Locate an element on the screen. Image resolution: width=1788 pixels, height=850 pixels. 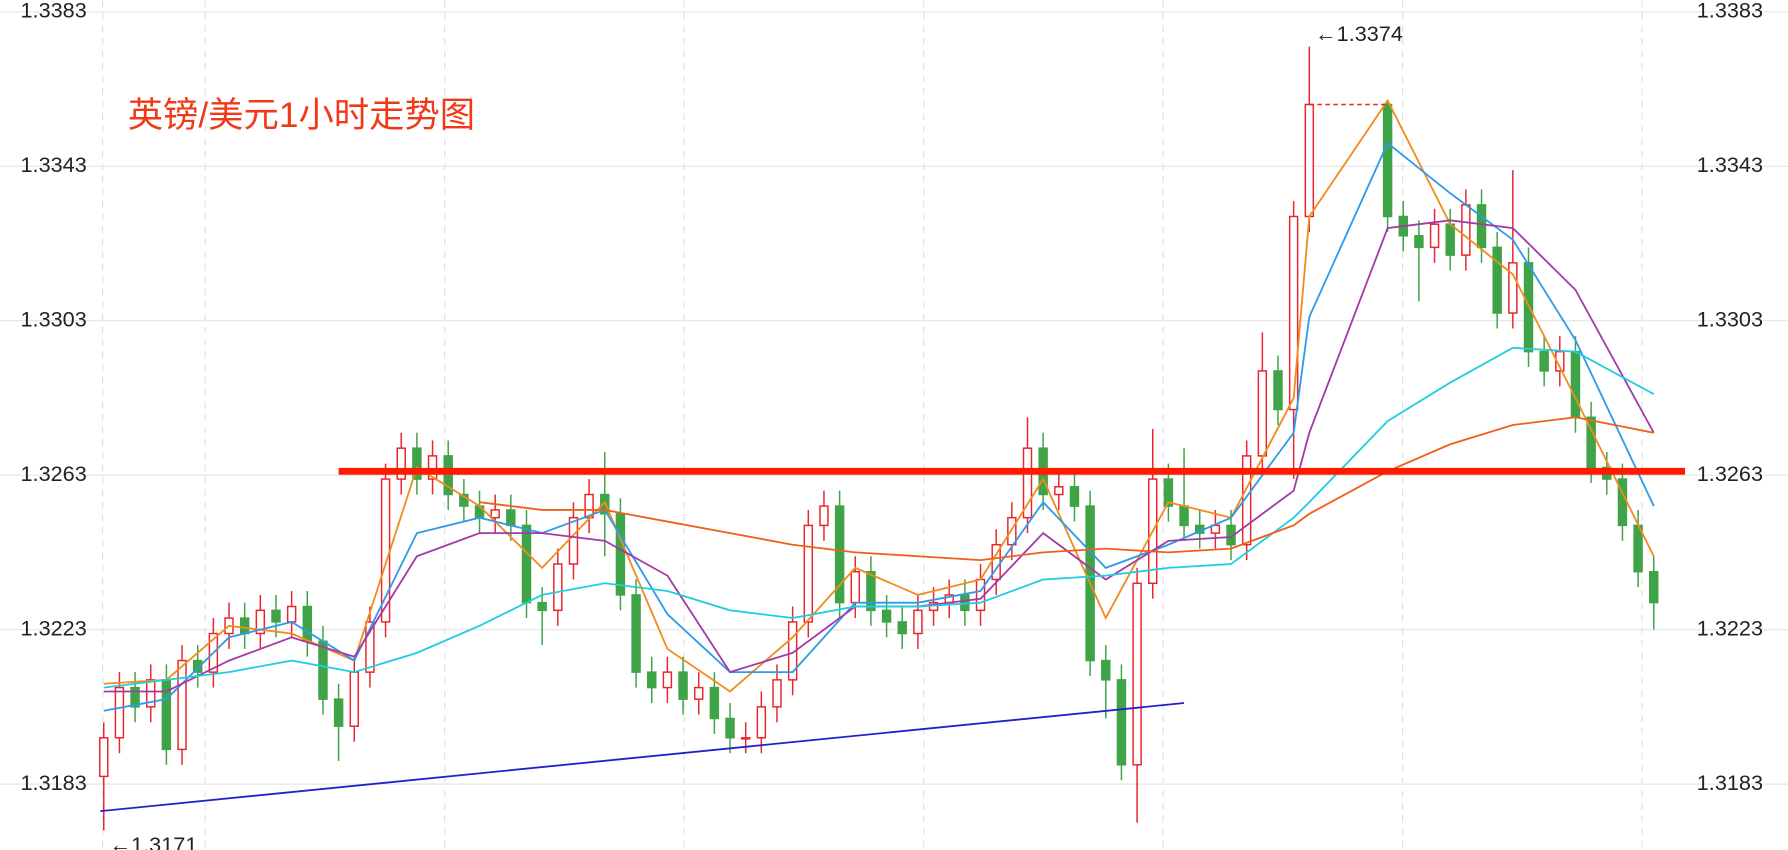
y-tick-label-left: 1.3383 is located at coordinates (54, 11).